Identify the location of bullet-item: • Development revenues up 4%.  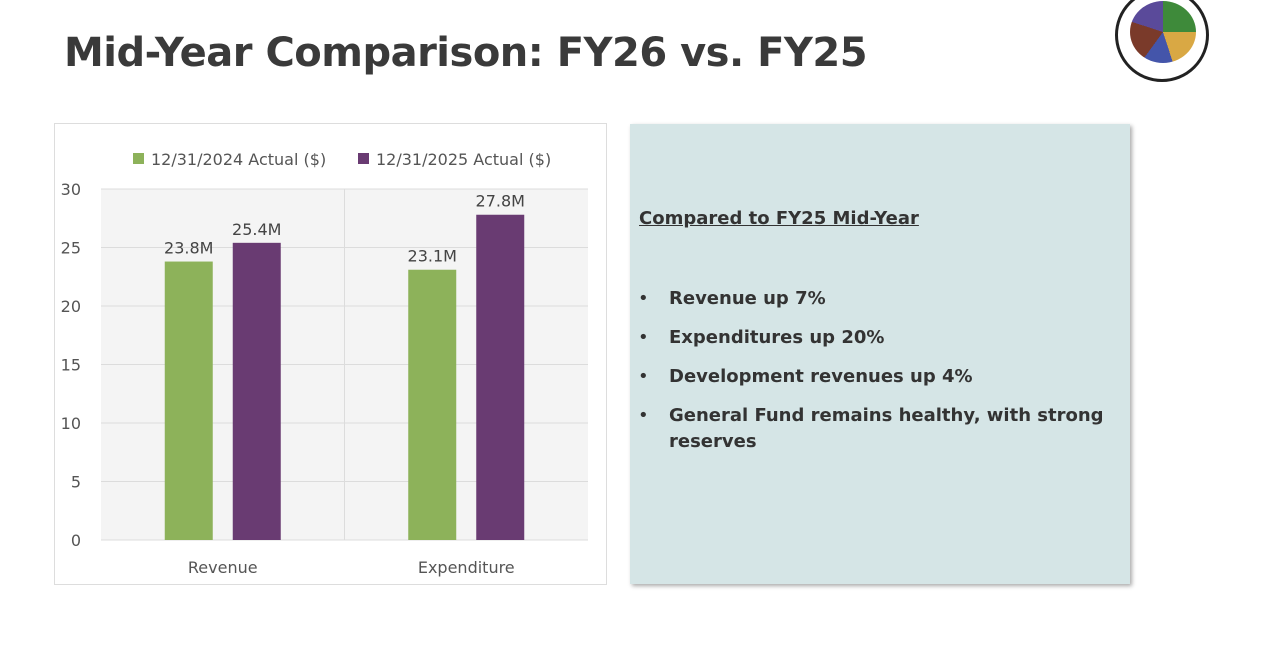
(805, 376).